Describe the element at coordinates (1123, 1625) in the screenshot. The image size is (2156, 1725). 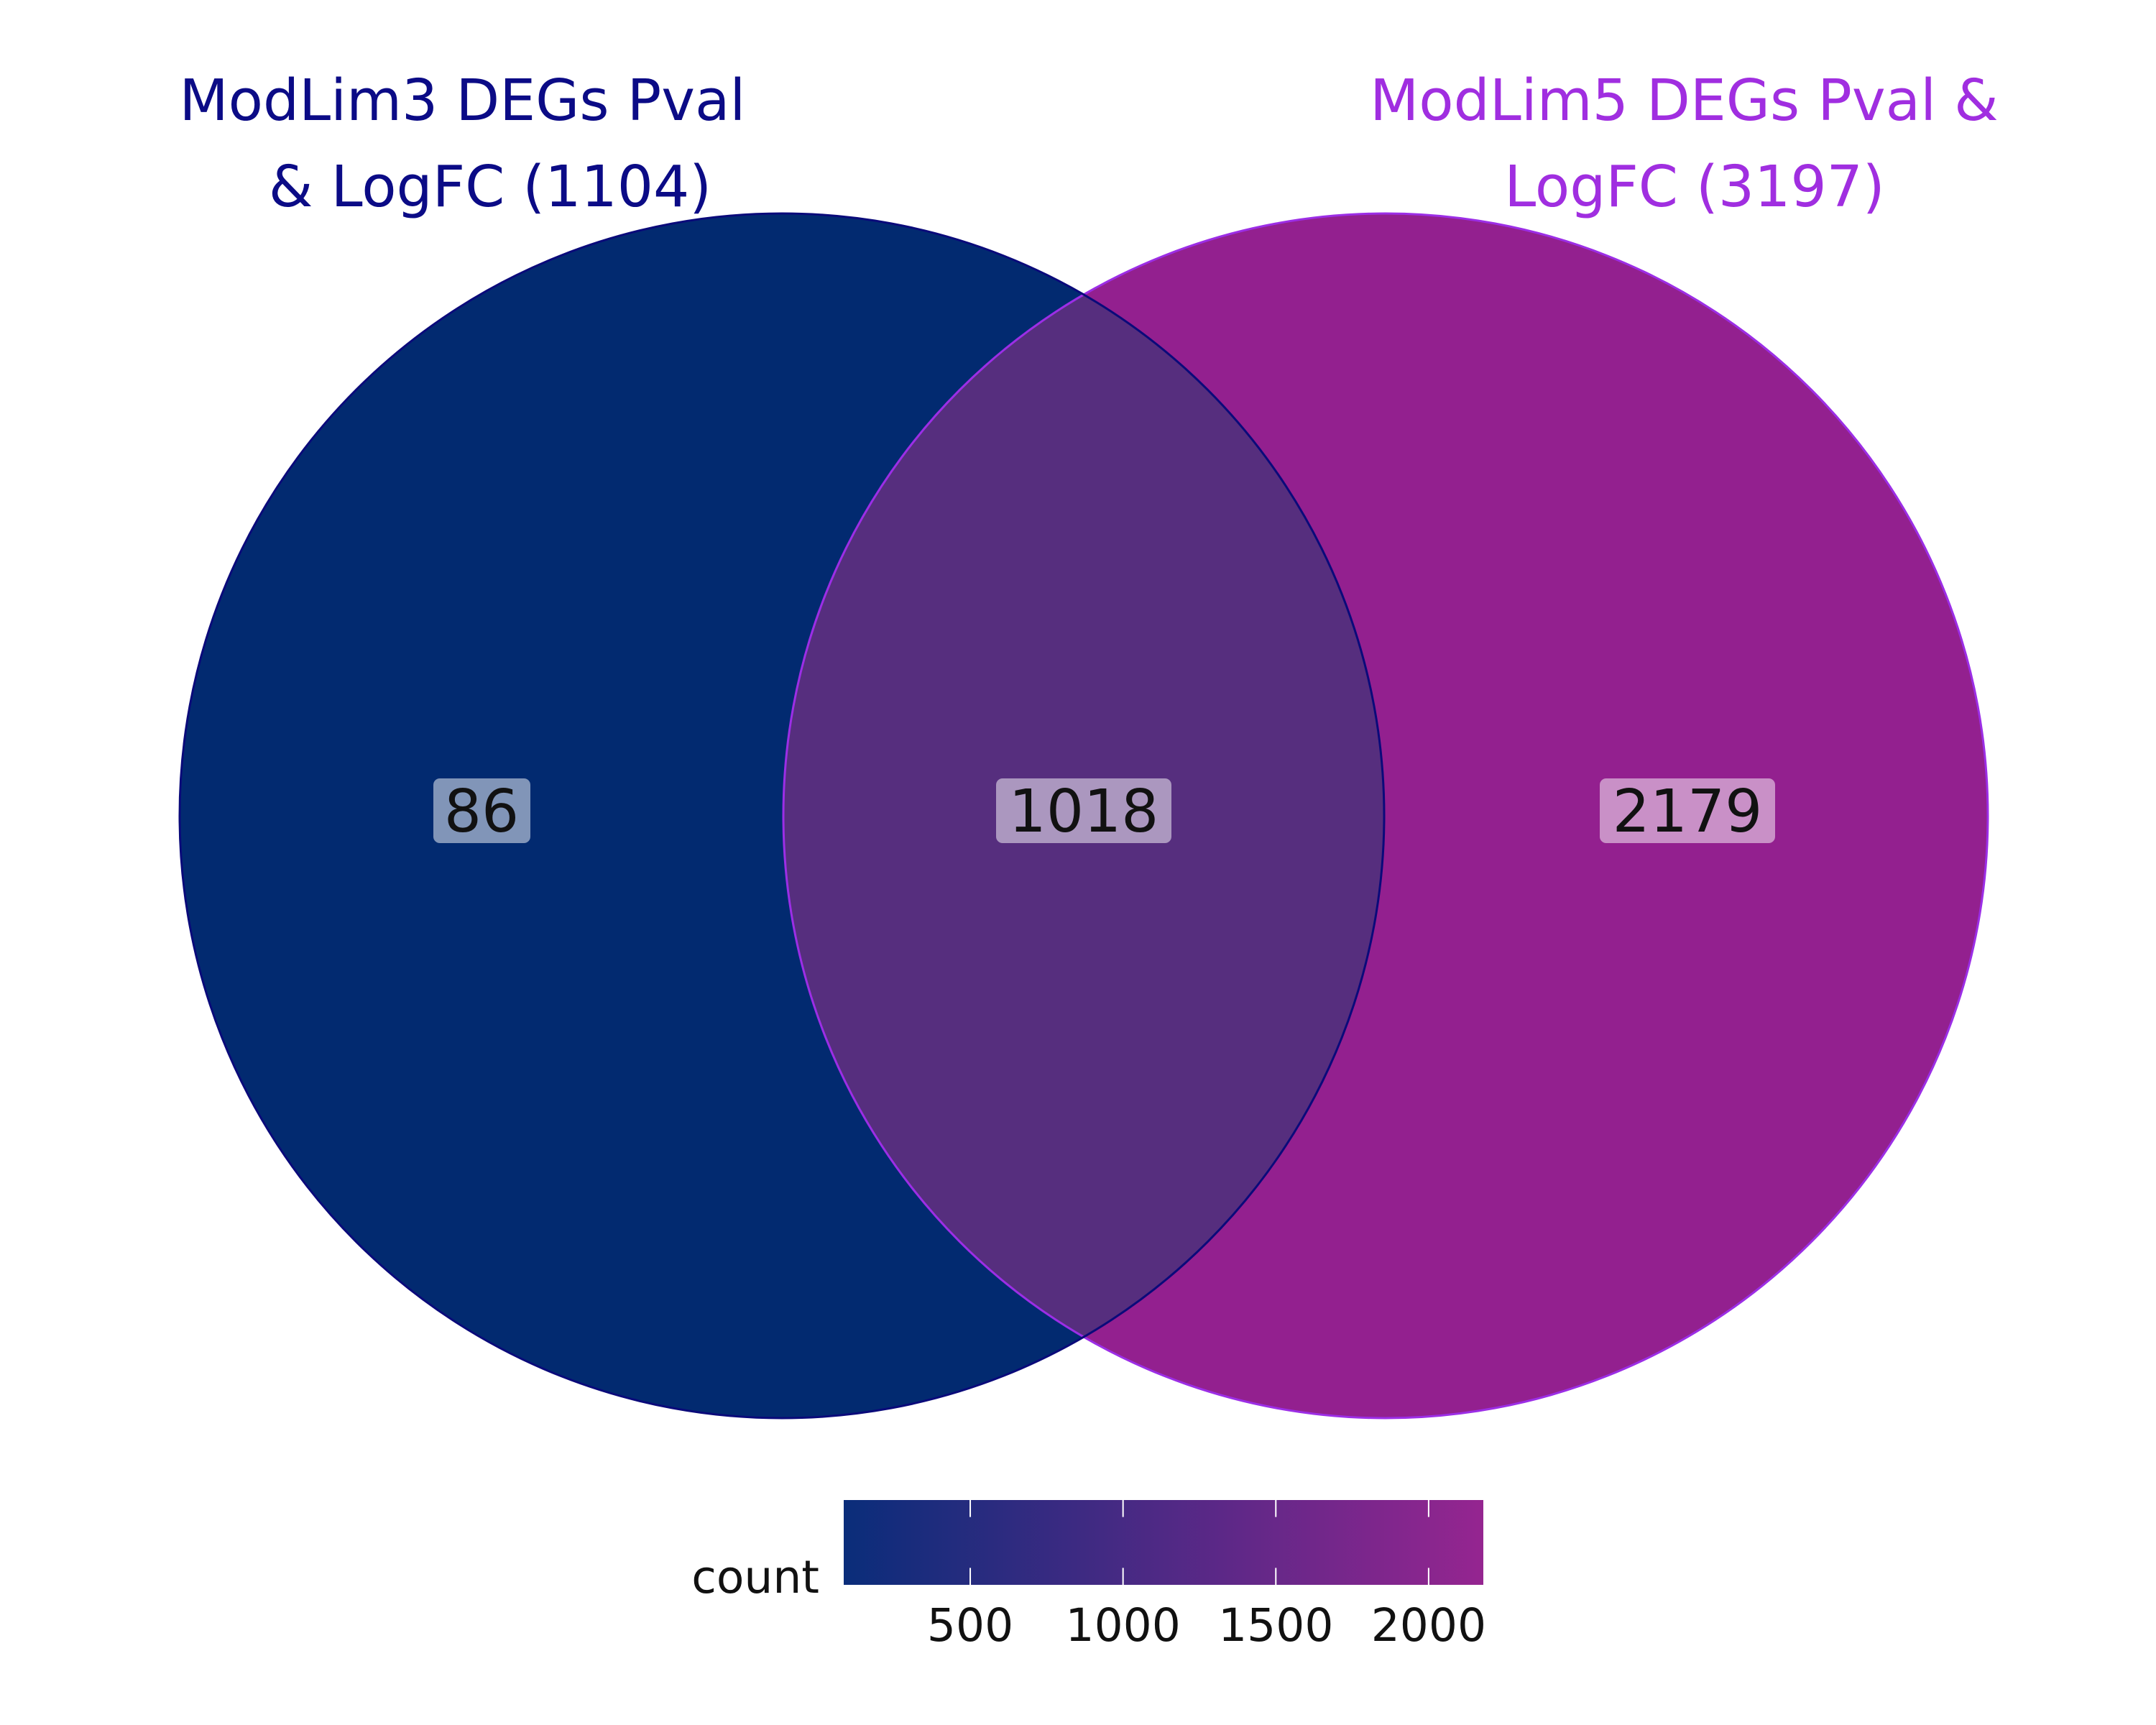
I see `legend-tick-label: 1000` at that location.